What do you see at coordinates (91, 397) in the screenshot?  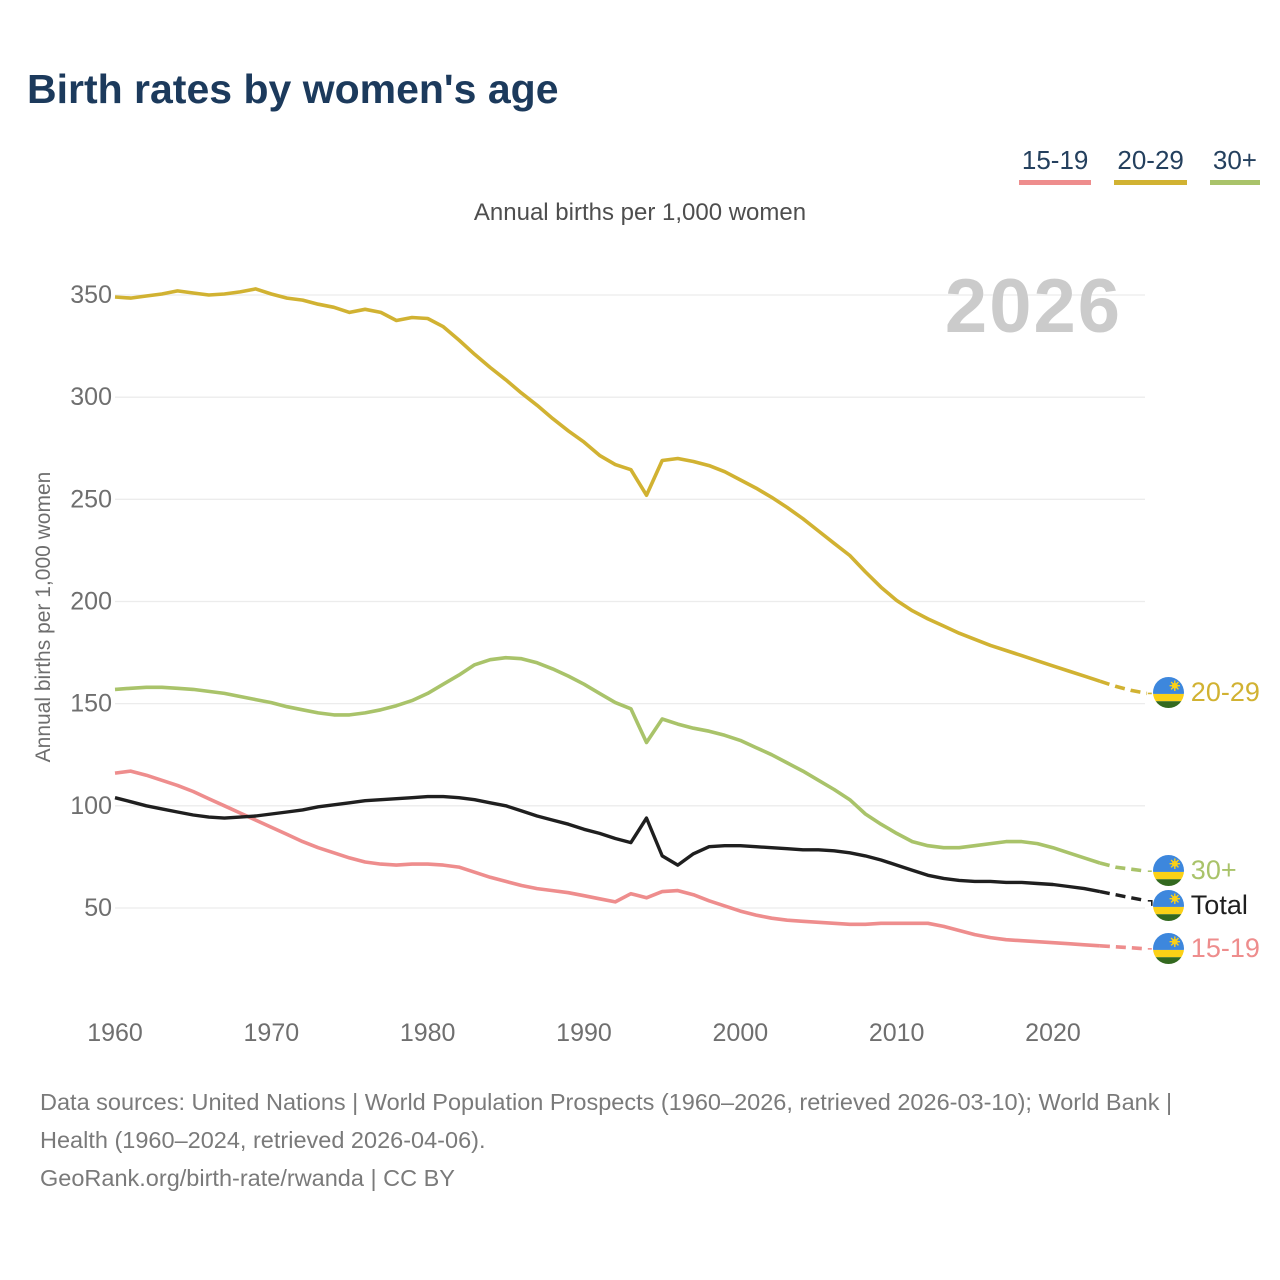 I see `y-tick-label-300: 300` at bounding box center [91, 397].